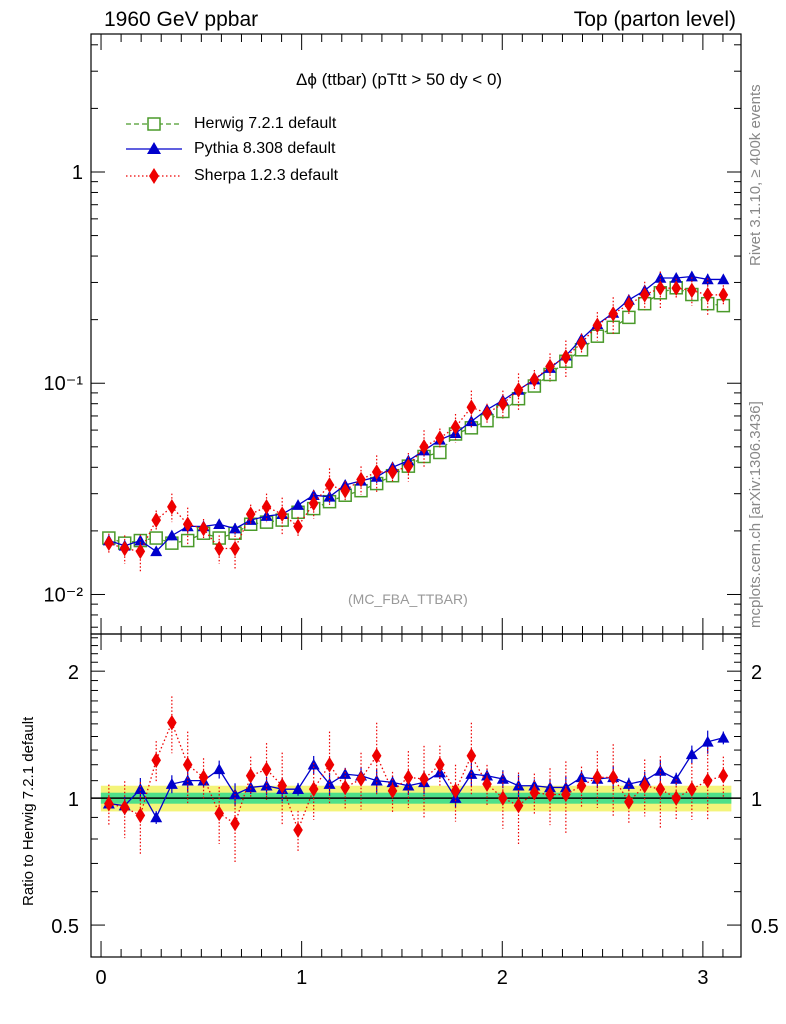 This screenshot has width=786, height=1024. Describe the element at coordinates (64, 384) in the screenshot. I see `main-y-tick-label: 10⁻¹` at that location.